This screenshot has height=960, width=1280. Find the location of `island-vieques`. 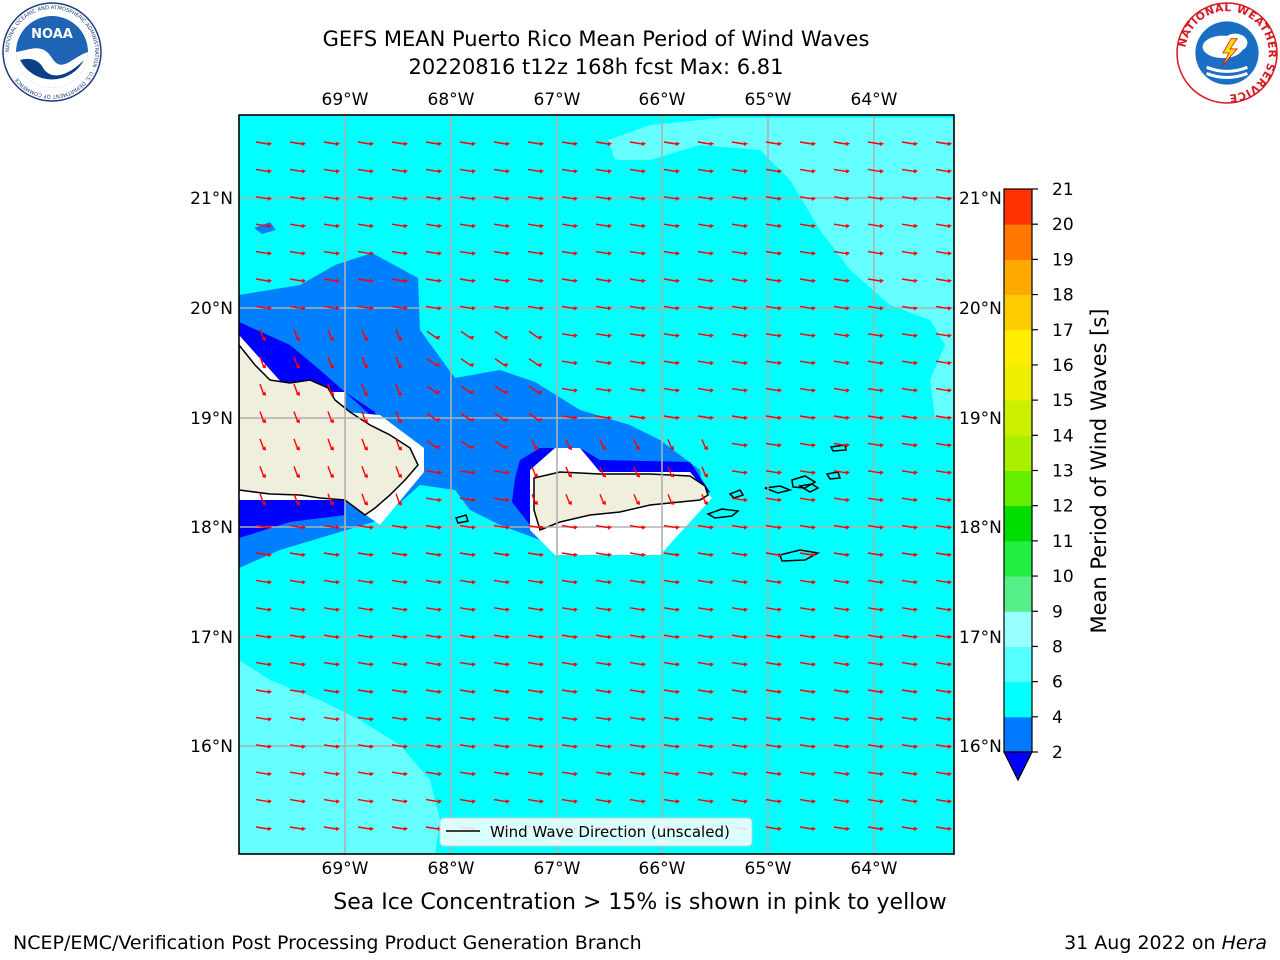

island-vieques is located at coordinates (723, 513).